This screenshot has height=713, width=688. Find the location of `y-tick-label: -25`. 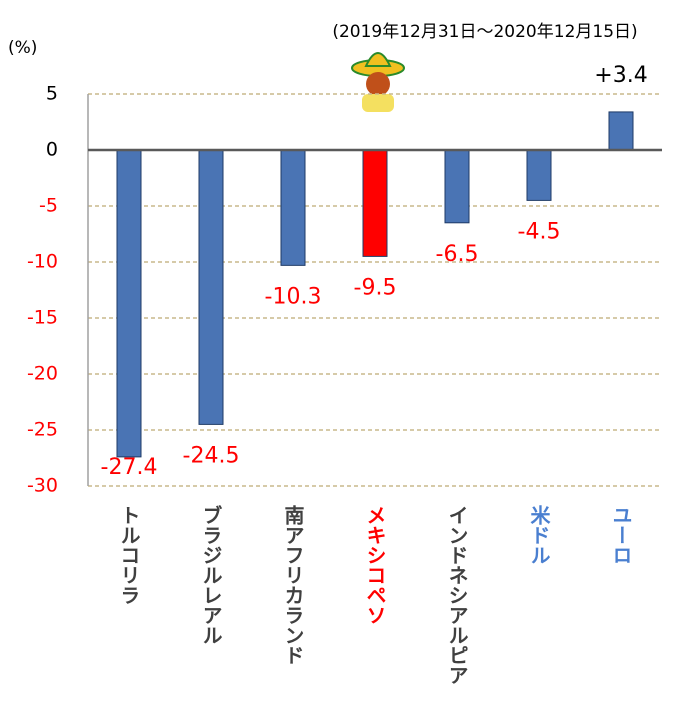

y-tick-label: -25 is located at coordinates (42, 430).